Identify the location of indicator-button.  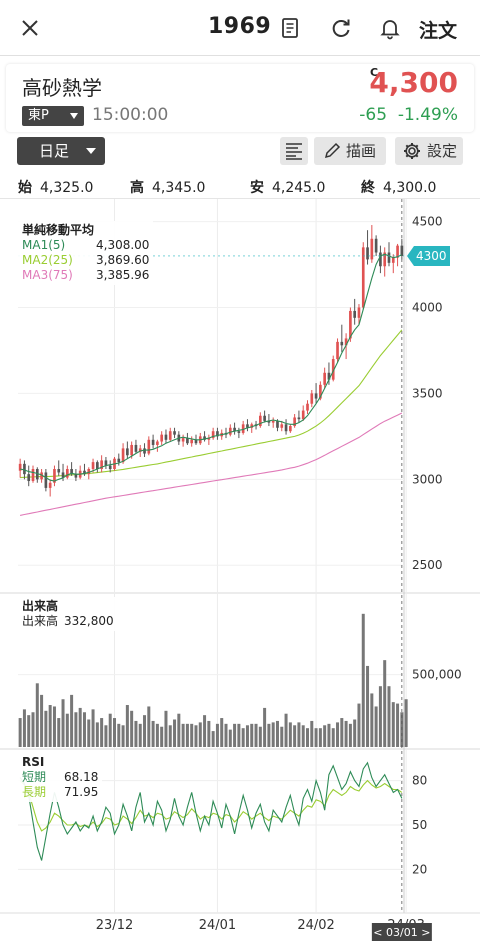
(294, 151).